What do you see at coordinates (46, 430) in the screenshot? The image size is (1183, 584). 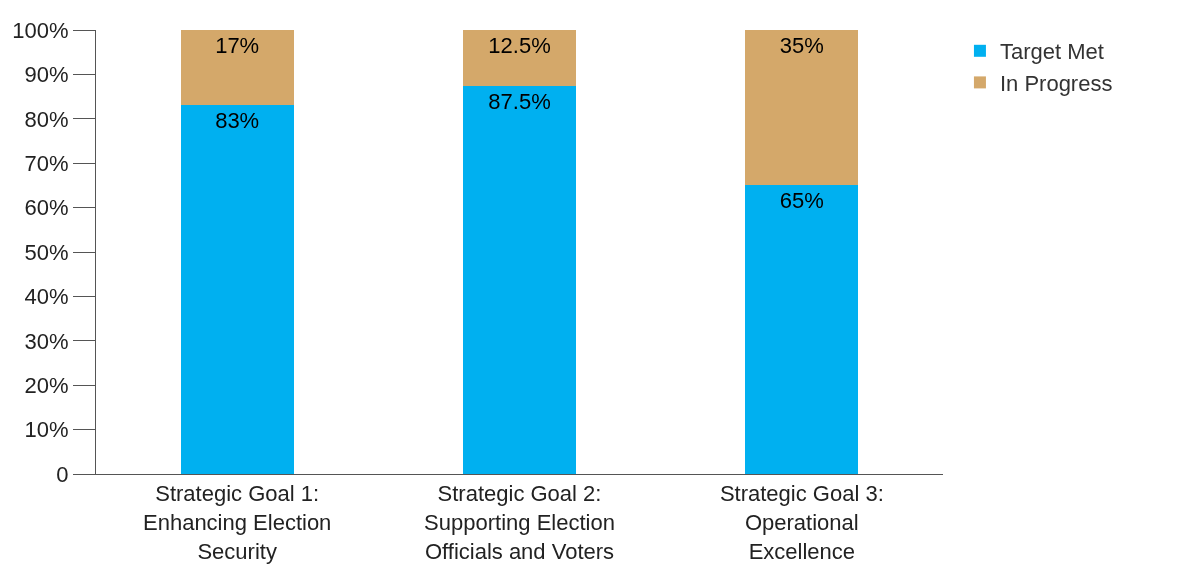 I see `y-tick-label: 10%` at bounding box center [46, 430].